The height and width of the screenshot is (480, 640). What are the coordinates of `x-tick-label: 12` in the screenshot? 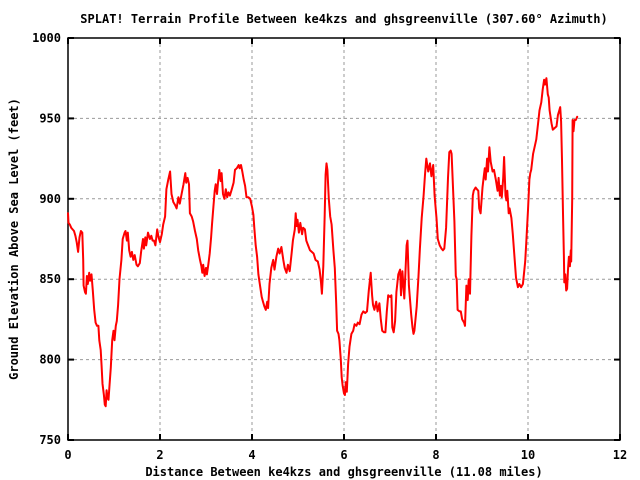 It's located at (620, 455).